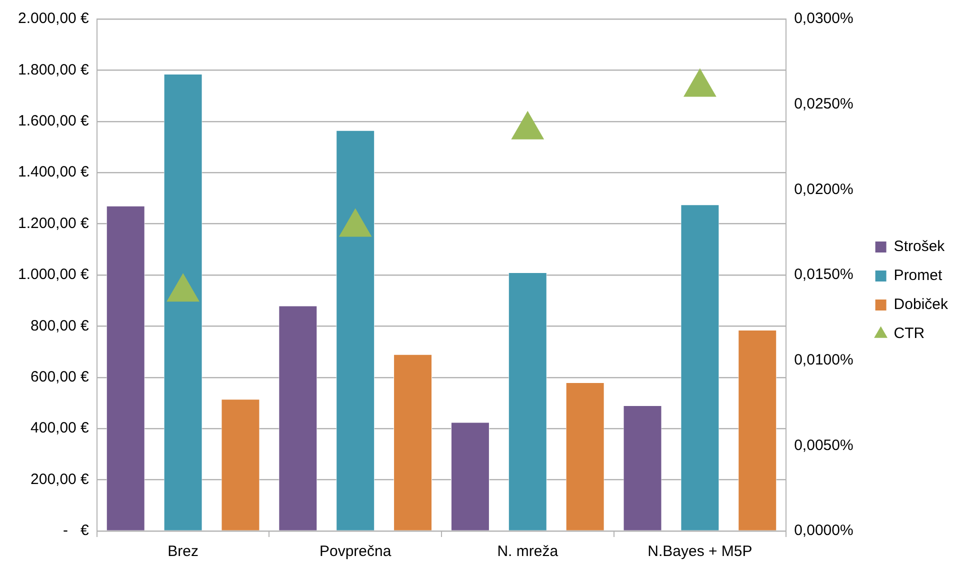 The height and width of the screenshot is (567, 964). I want to click on y2-tick-label: 0,0300%, so click(824, 19).